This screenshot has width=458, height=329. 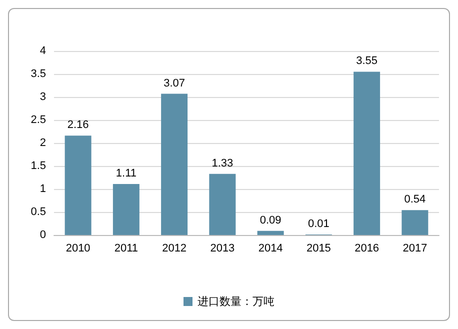 I want to click on y-tick-label: 2, so click(x=43, y=143).